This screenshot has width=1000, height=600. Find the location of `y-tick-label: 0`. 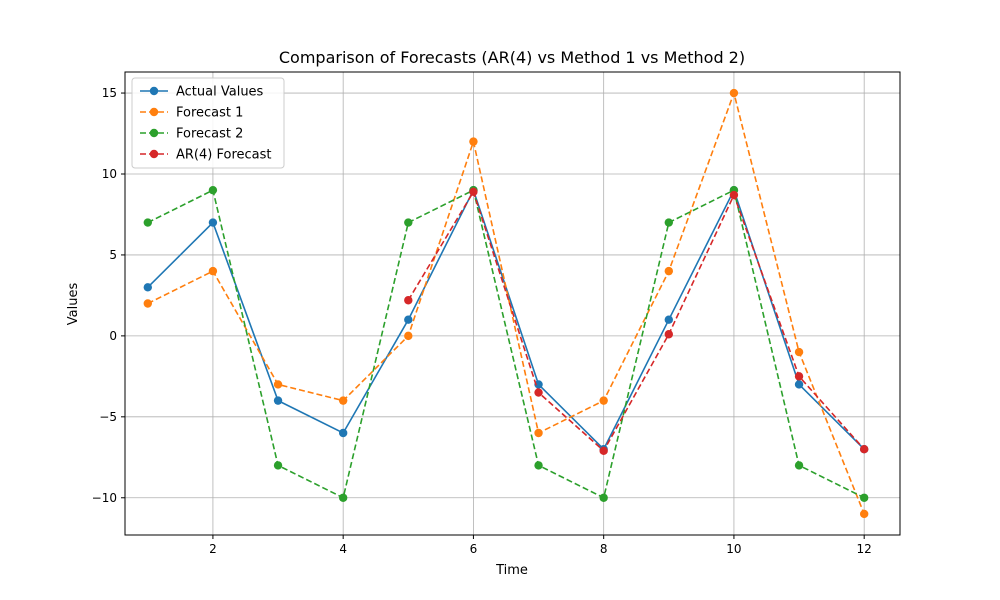

y-tick-label: 0 is located at coordinates (113, 336).